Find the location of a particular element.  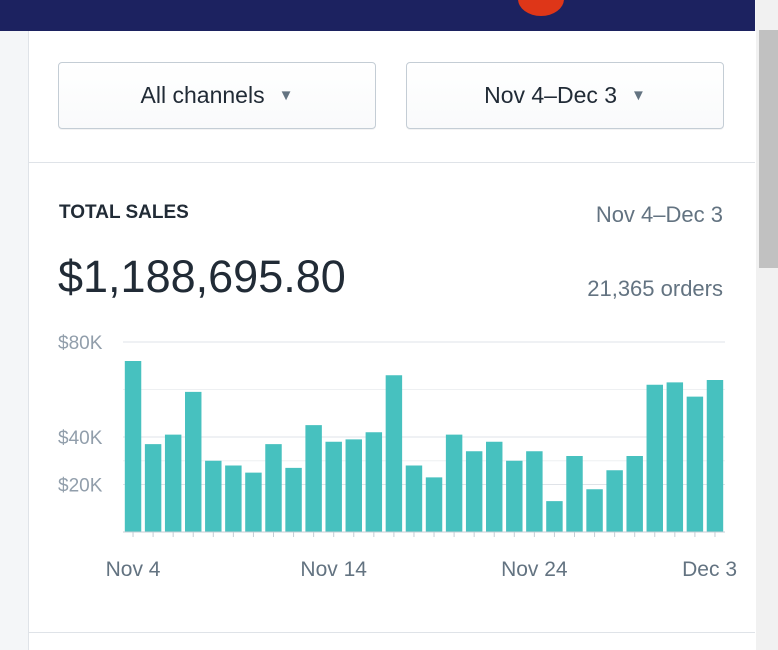

y-tick-label: $80K is located at coordinates (80, 343).